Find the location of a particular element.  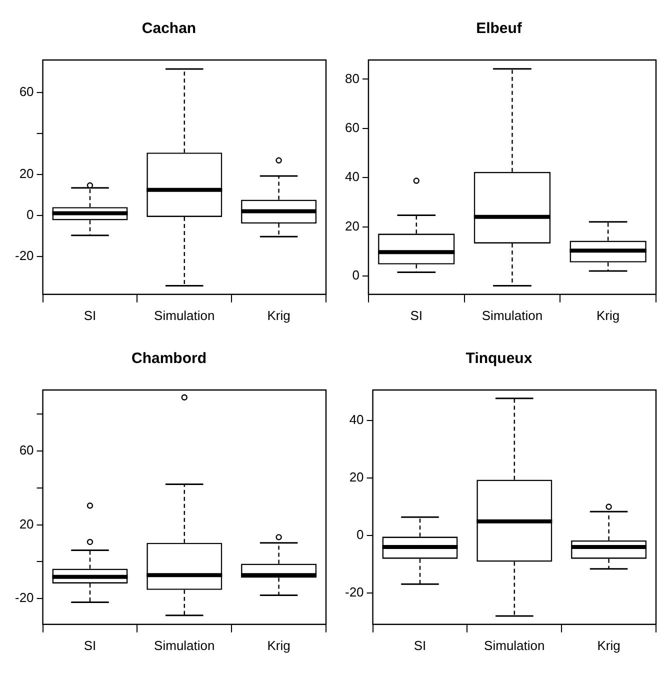

chart-title: Cachan is located at coordinates (169, 29).